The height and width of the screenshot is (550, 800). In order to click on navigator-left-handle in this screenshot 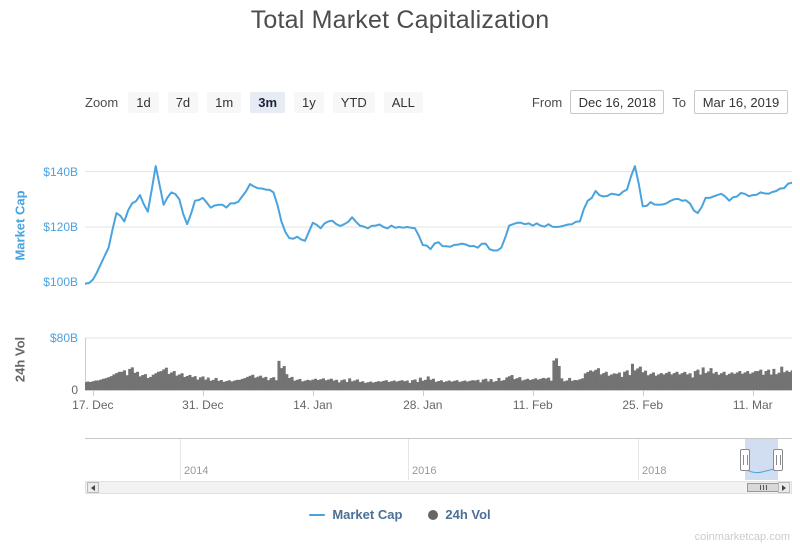, I will do `click(745, 460)`.